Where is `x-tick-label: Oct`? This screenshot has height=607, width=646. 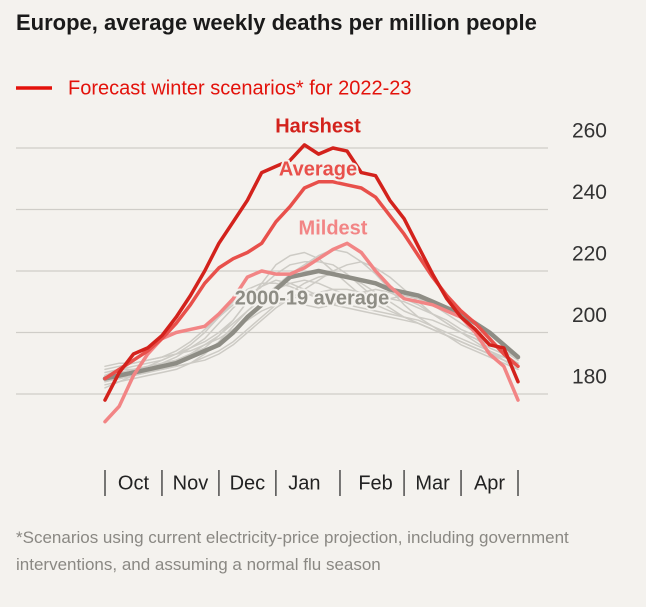
x-tick-label: Oct is located at coordinates (134, 483).